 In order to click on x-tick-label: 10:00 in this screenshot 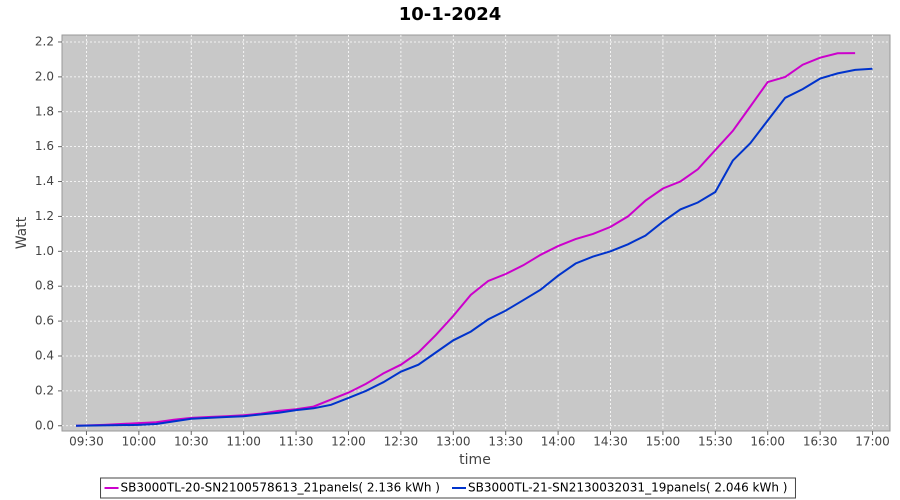, I will do `click(139, 442)`.